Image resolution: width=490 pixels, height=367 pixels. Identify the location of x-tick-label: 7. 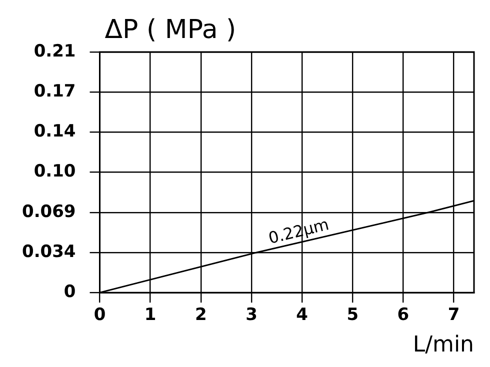
(454, 315).